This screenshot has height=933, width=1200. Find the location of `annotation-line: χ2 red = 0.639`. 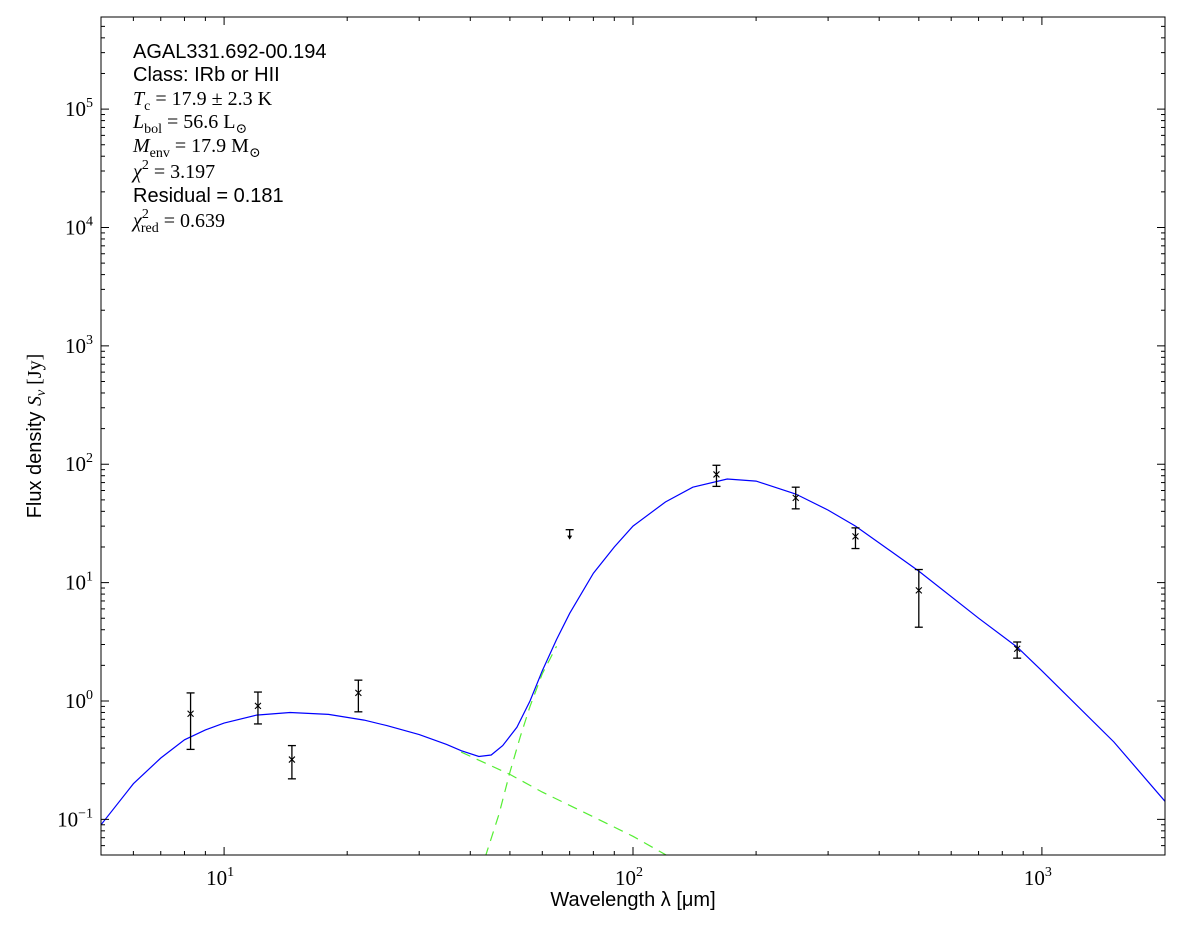

annotation-line: χ2 red = 0.639 is located at coordinates (178, 221).